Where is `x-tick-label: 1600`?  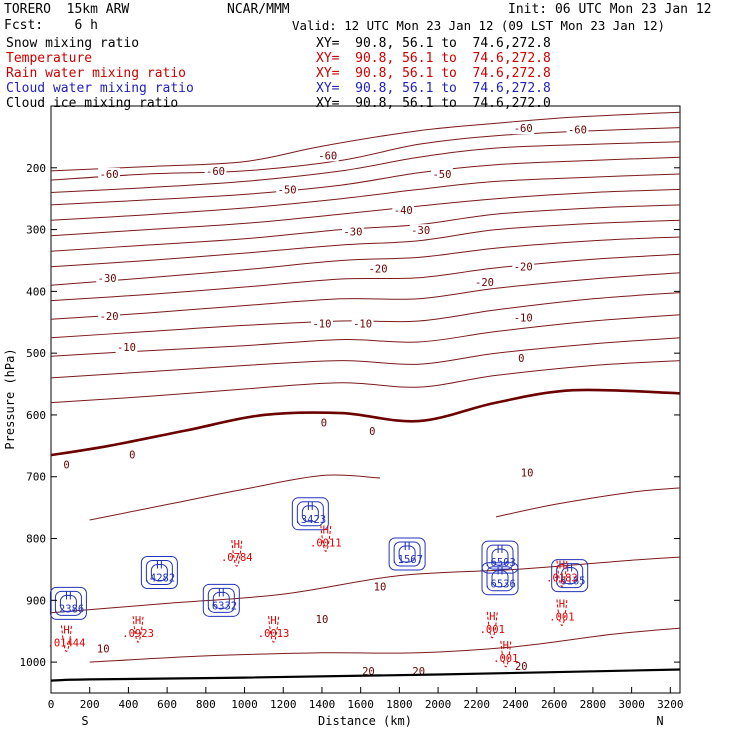 x-tick-label: 1600 is located at coordinates (360, 704).